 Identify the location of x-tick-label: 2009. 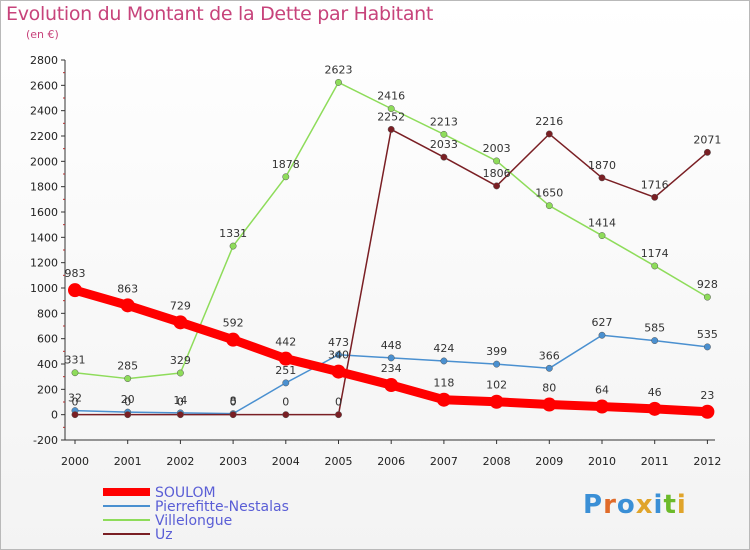
(549, 461).